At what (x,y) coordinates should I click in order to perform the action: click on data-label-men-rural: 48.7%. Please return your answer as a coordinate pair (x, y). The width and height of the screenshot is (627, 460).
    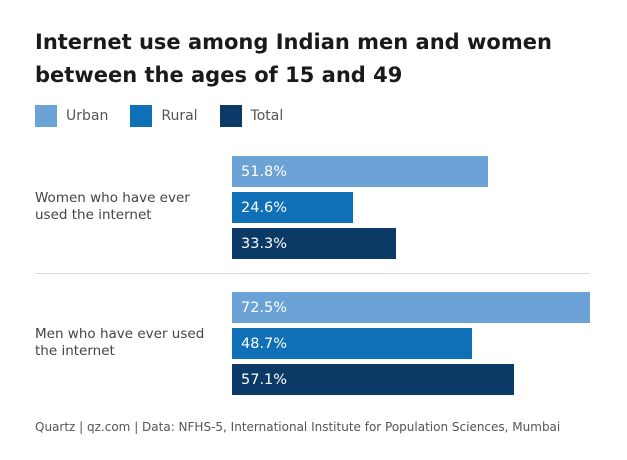
    Looking at the image, I should click on (264, 343).